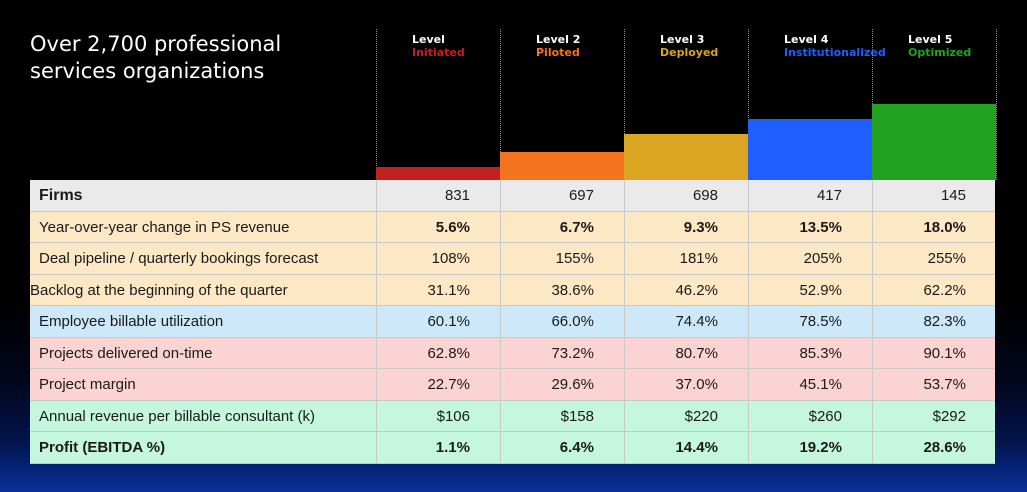 This screenshot has height=492, width=1027. What do you see at coordinates (934, 289) in the screenshot?
I see `table-cell: 62.2%` at bounding box center [934, 289].